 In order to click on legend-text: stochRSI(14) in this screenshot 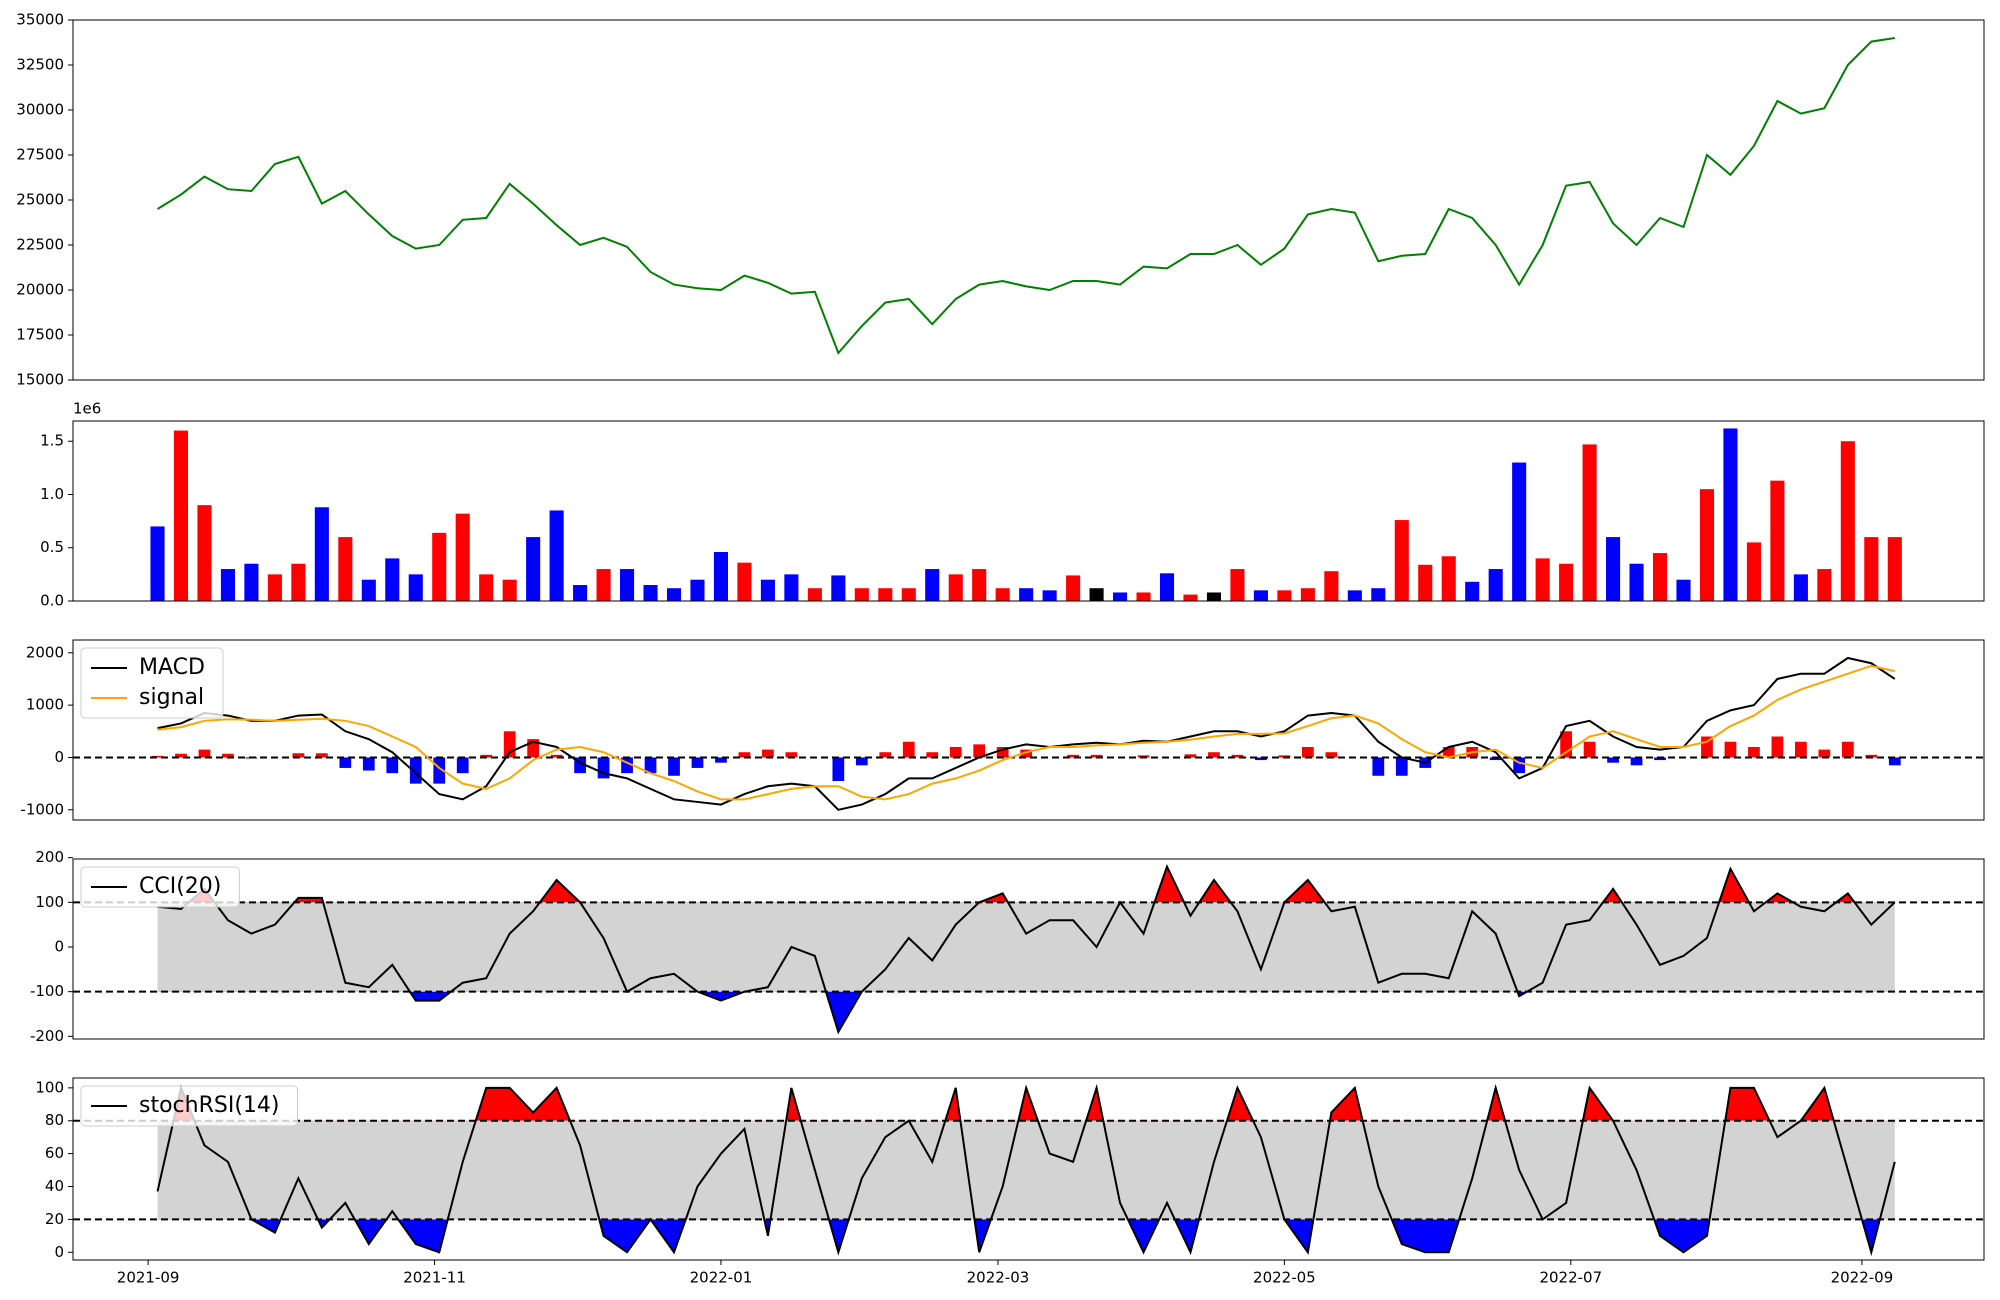, I will do `click(209, 1105)`.